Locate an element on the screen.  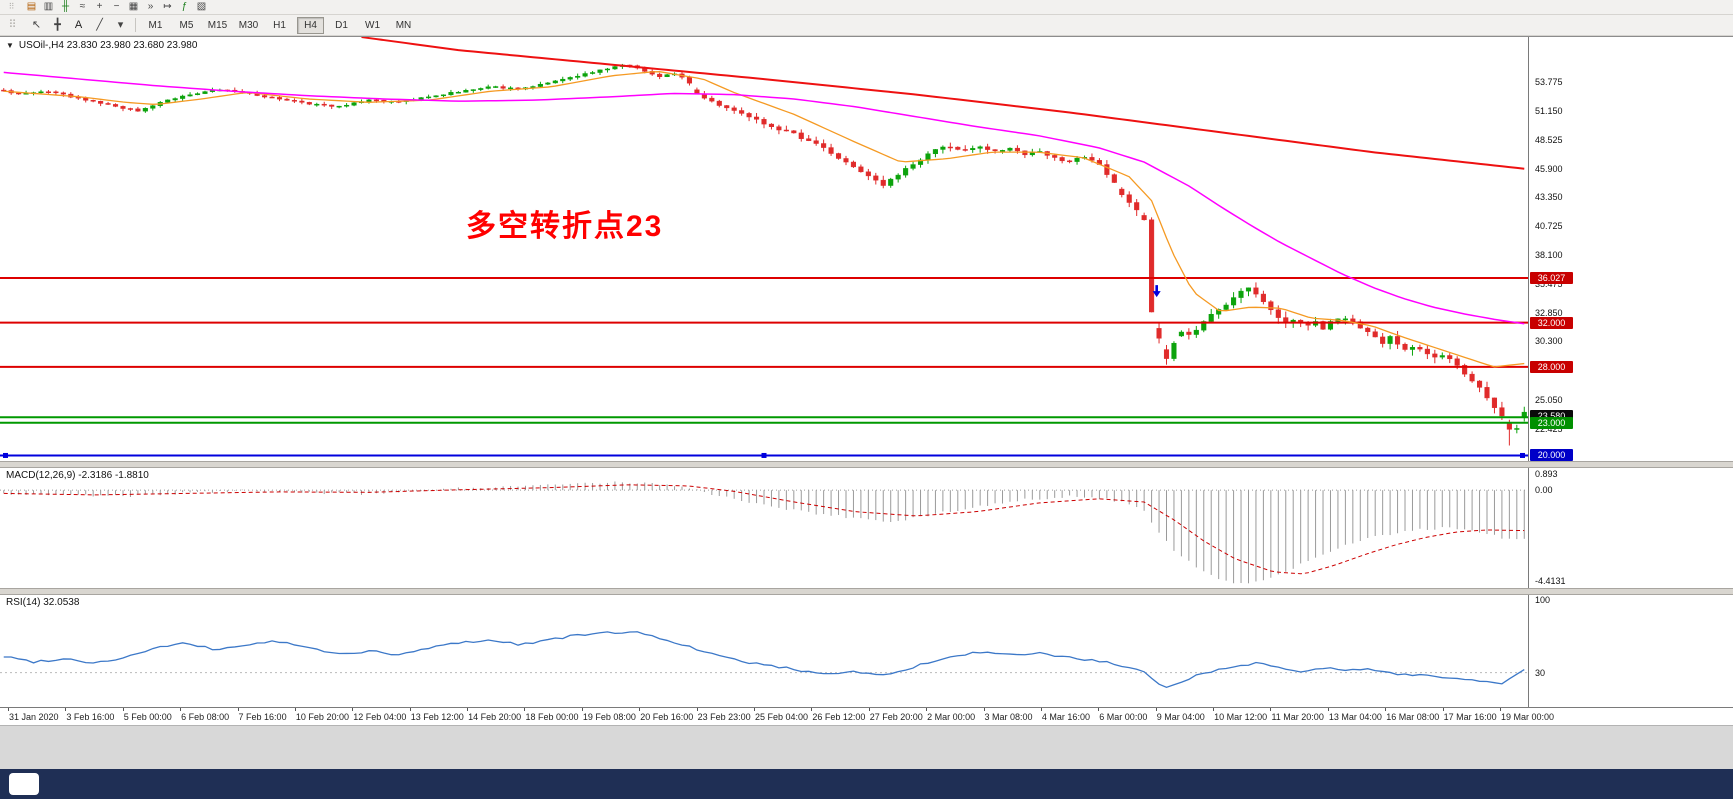
auto-scroll-icon: » is located at coordinates (150, 6).